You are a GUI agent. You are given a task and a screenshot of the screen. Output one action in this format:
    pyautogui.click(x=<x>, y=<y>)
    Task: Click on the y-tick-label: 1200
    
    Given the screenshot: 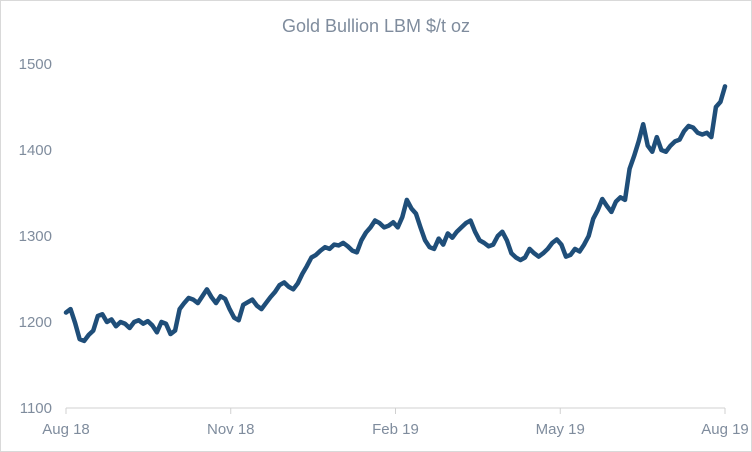 What is the action you would take?
    pyautogui.click(x=35, y=322)
    